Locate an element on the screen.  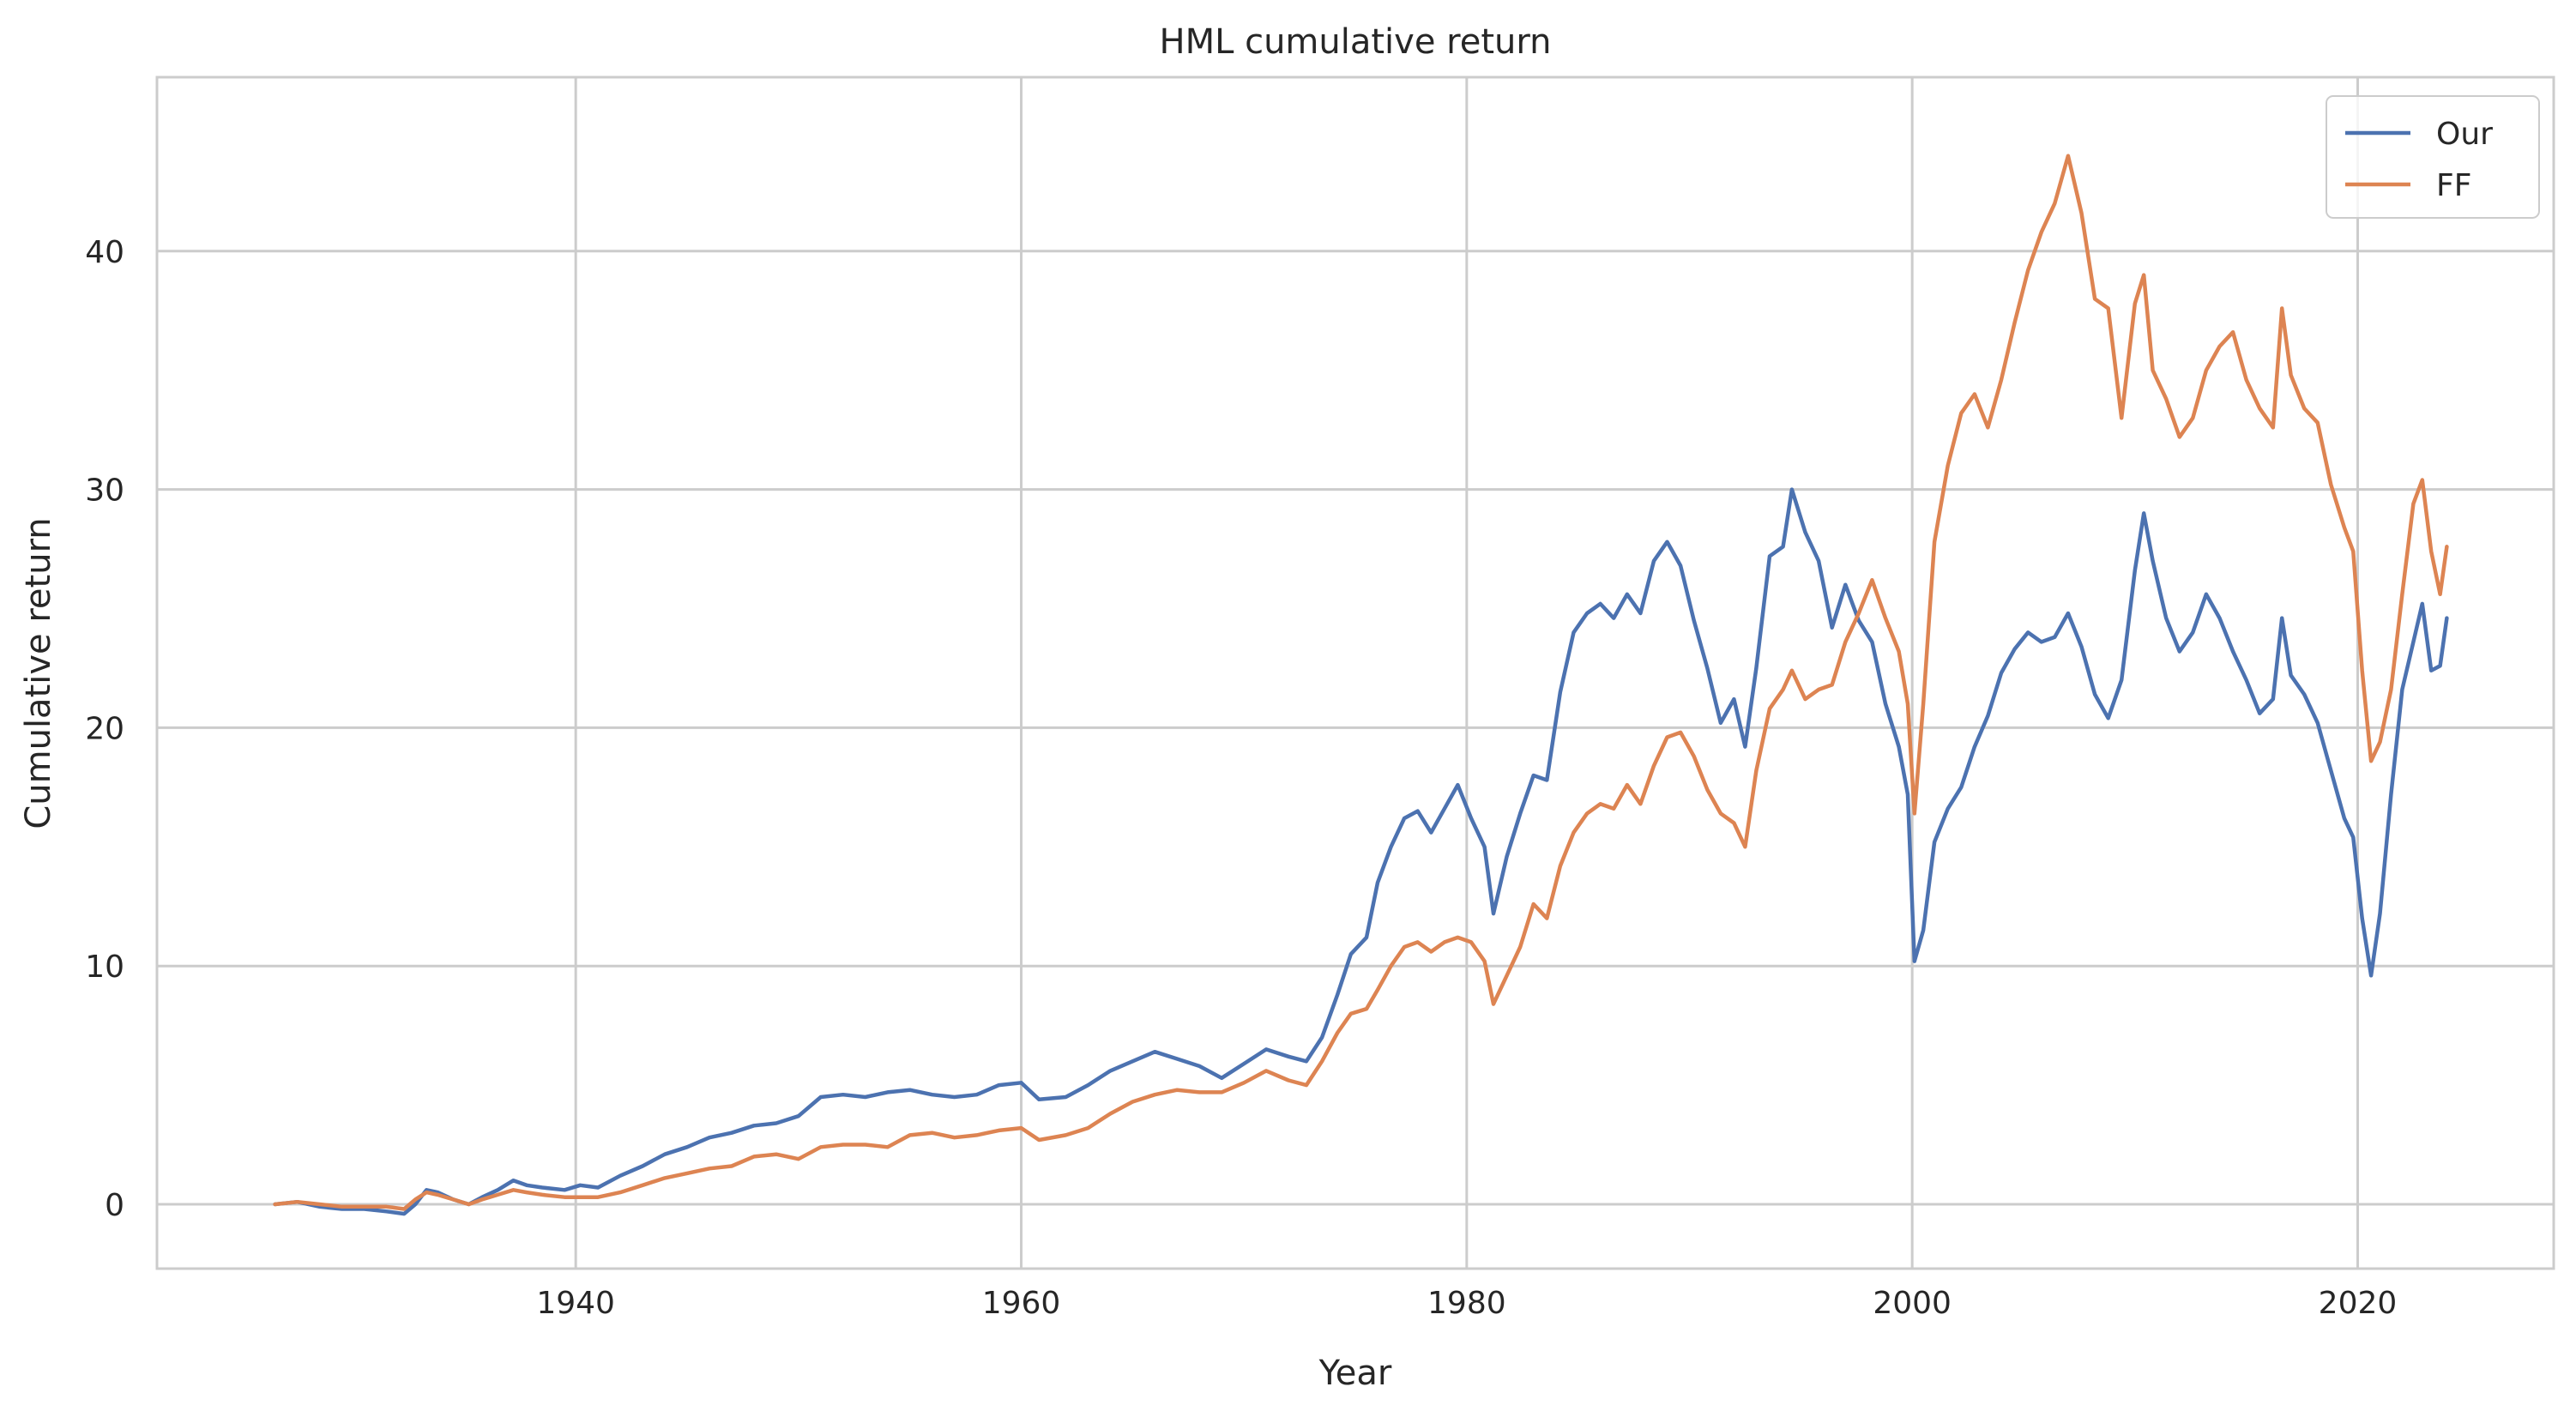
y-tick-label: 10 is located at coordinates (104, 967).